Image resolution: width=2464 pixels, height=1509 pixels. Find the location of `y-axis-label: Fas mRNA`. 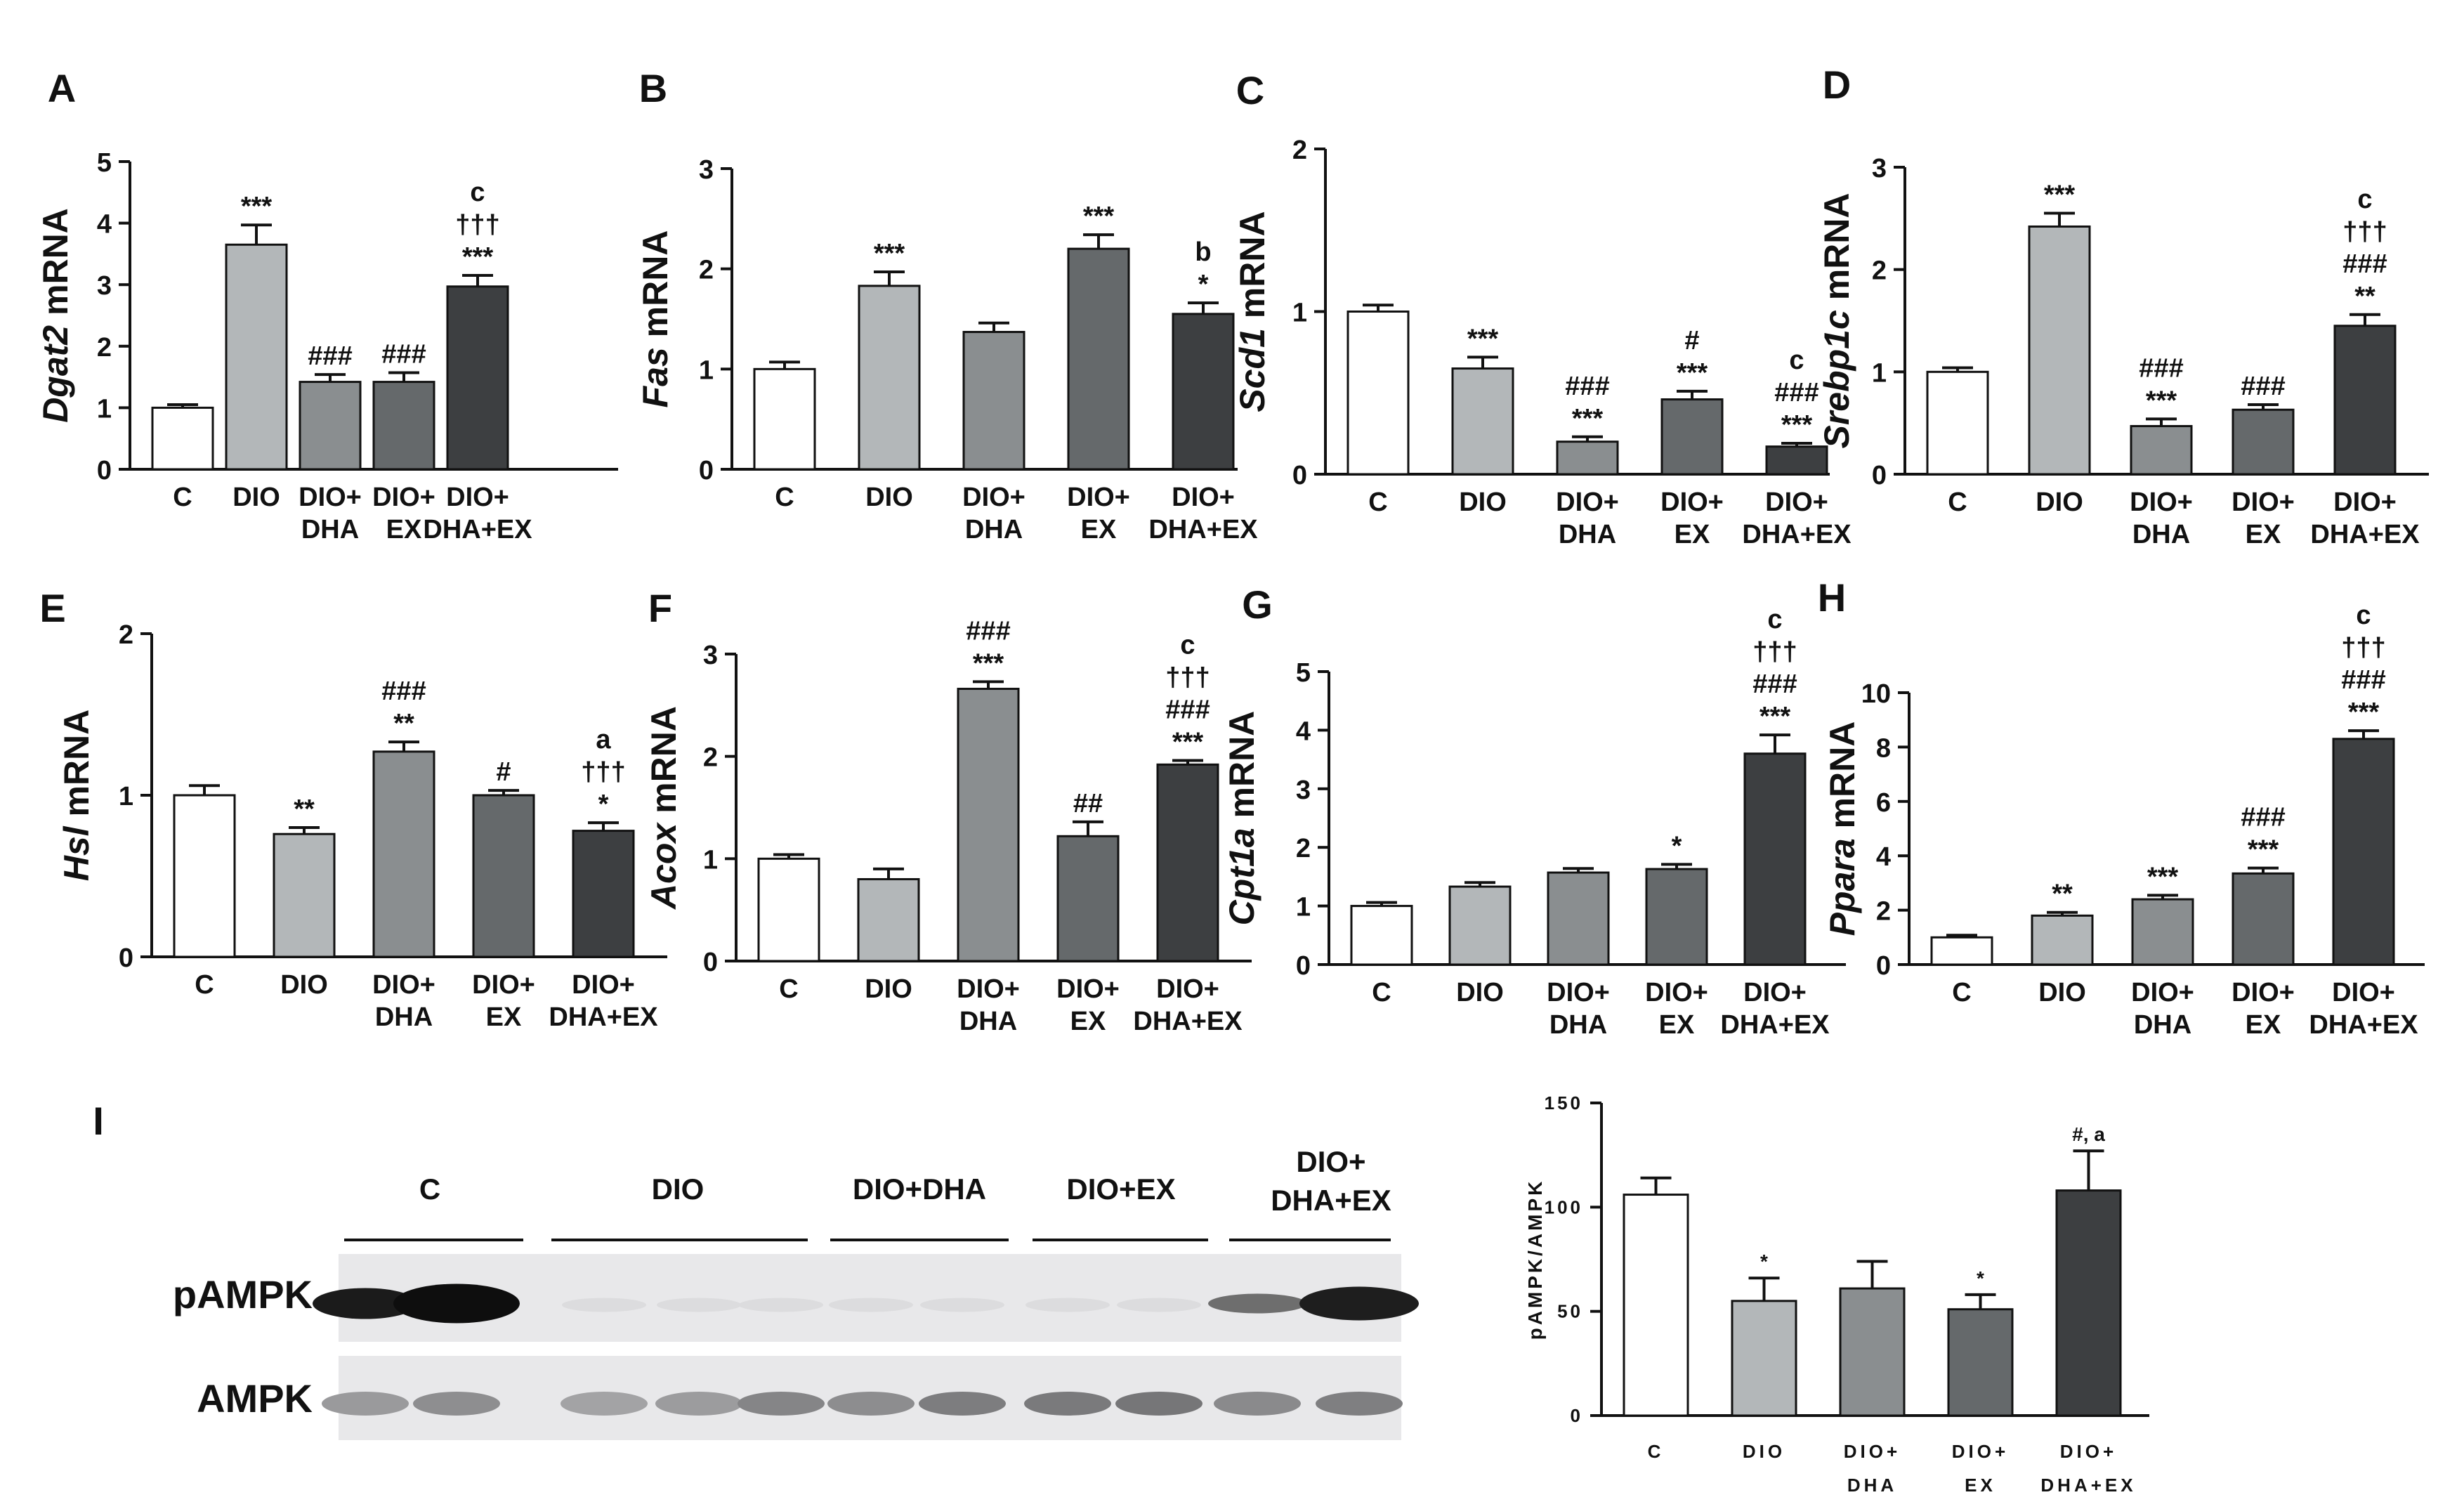

y-axis-label: Fas mRNA is located at coordinates (655, 319).